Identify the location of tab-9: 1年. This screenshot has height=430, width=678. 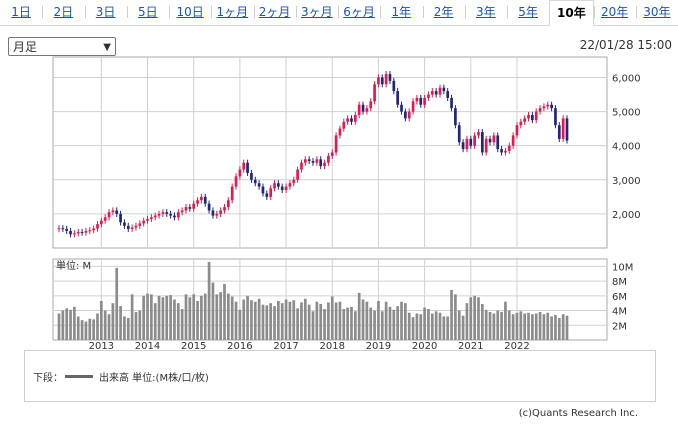
(401, 13).